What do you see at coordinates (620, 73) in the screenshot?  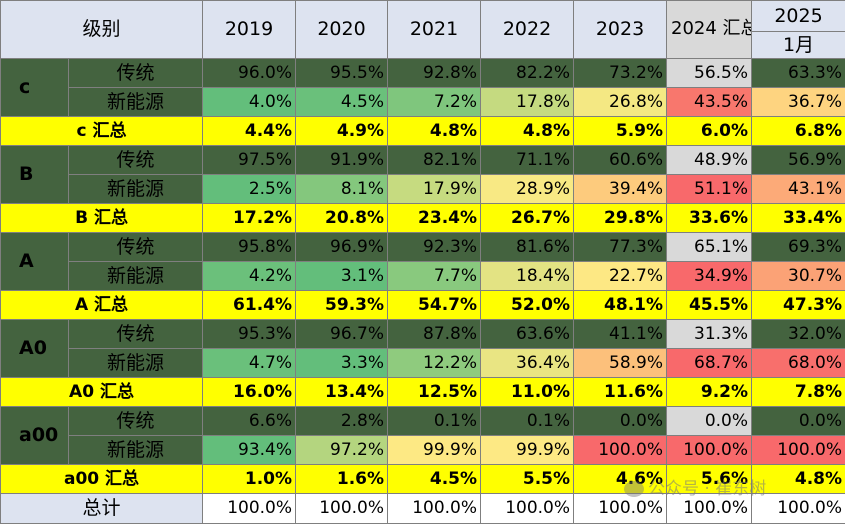 I see `data-cell: 73.2%` at bounding box center [620, 73].